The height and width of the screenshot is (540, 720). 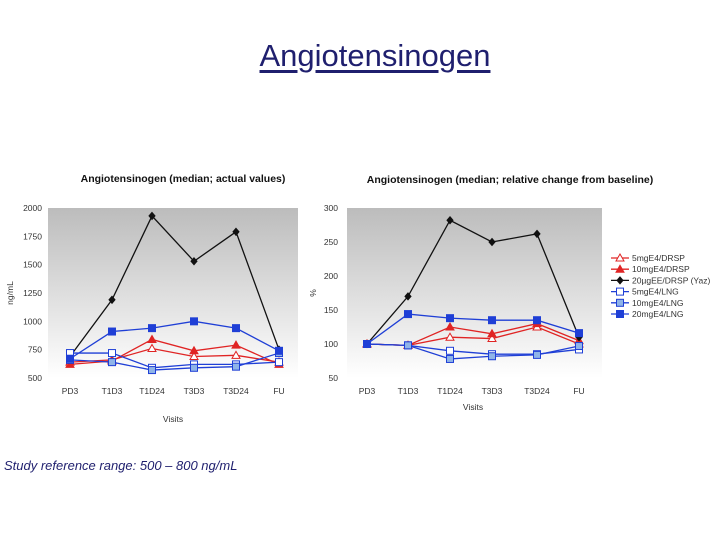 What do you see at coordinates (671, 280) in the screenshot?
I see `legend-label: 20µgEE/DRSP (Yaz)` at bounding box center [671, 280].